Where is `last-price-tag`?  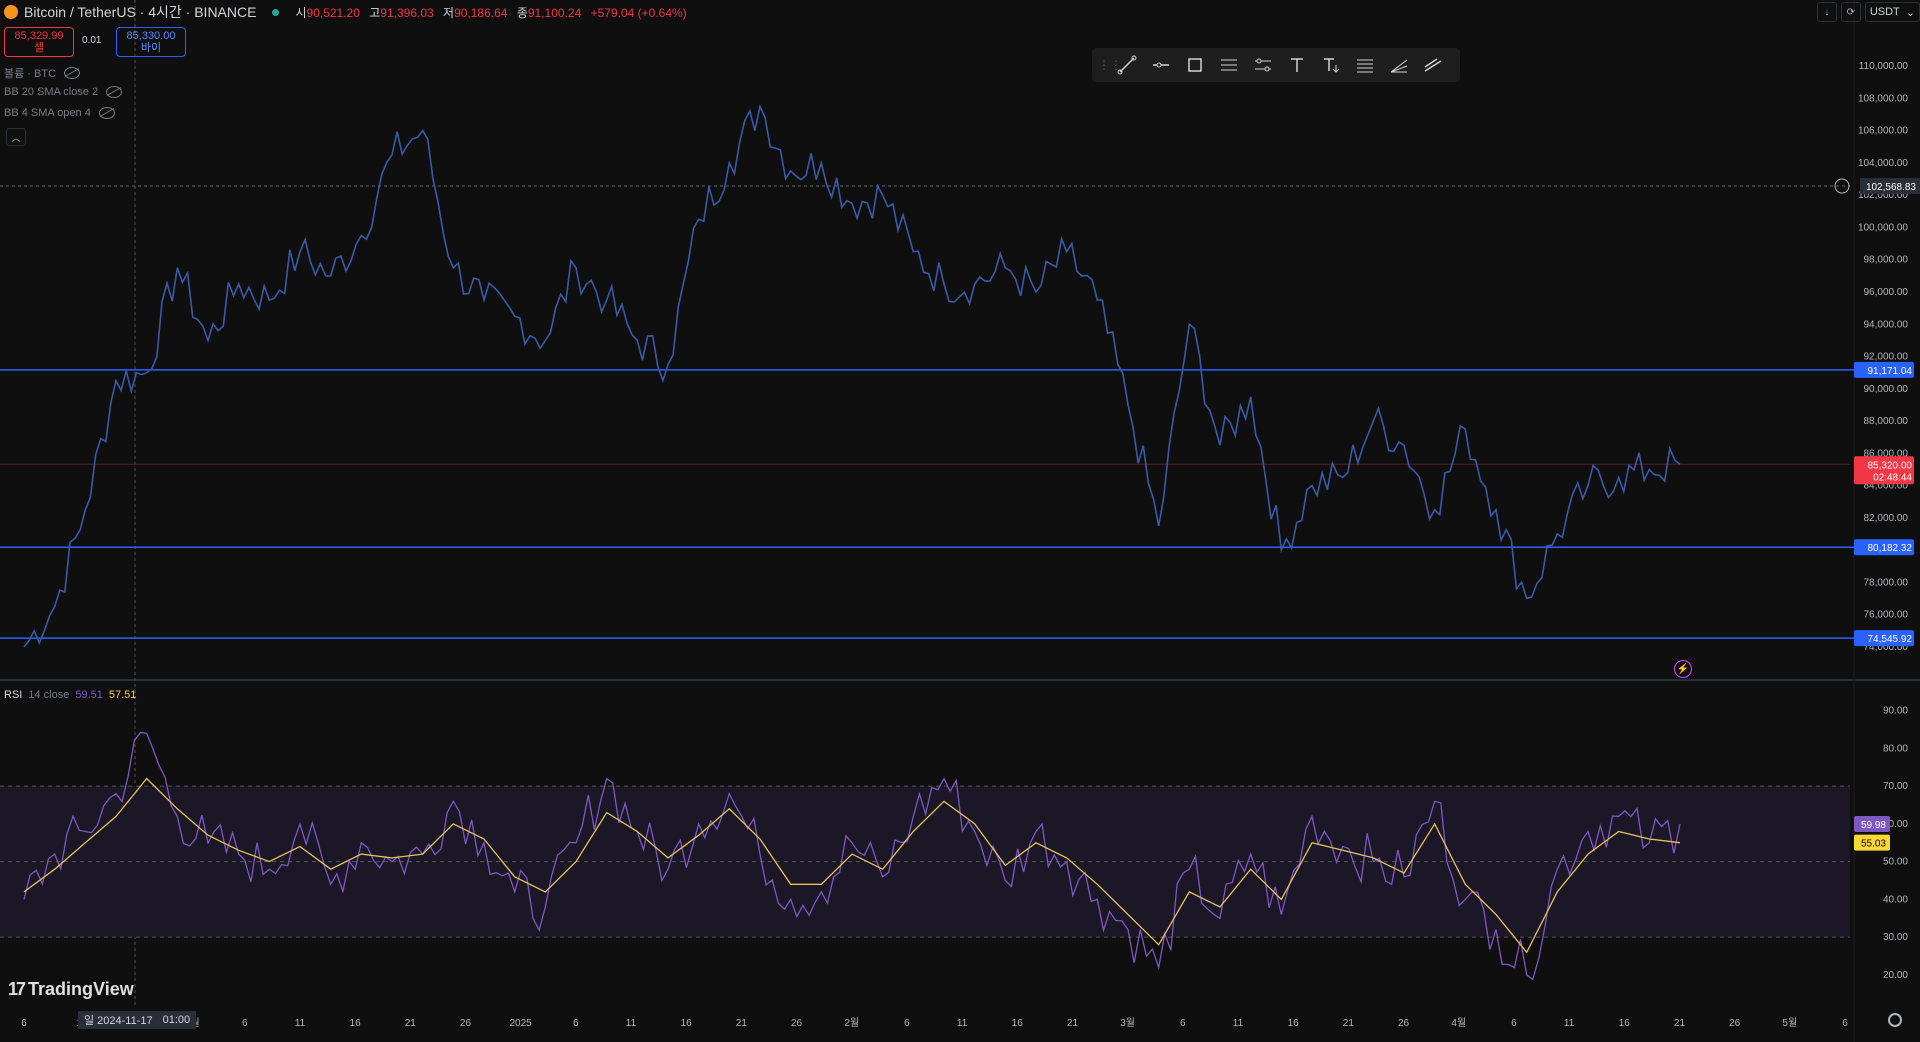 last-price-tag is located at coordinates (1884, 470).